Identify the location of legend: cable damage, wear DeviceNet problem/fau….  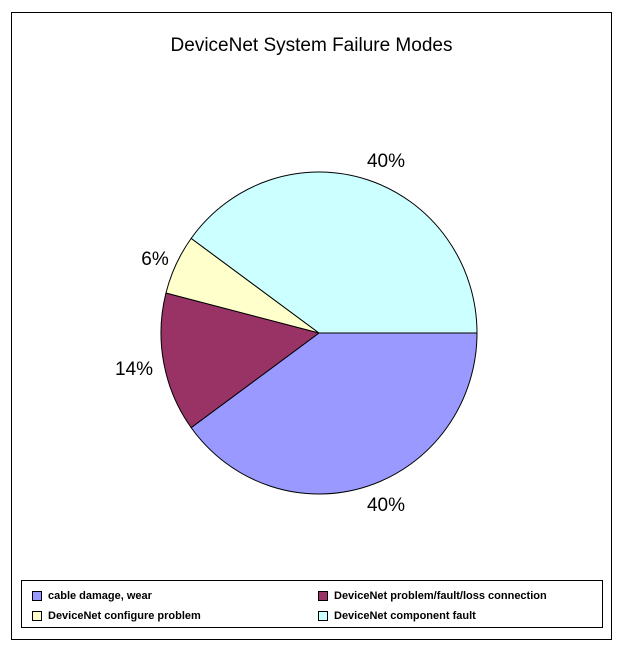
(312, 604).